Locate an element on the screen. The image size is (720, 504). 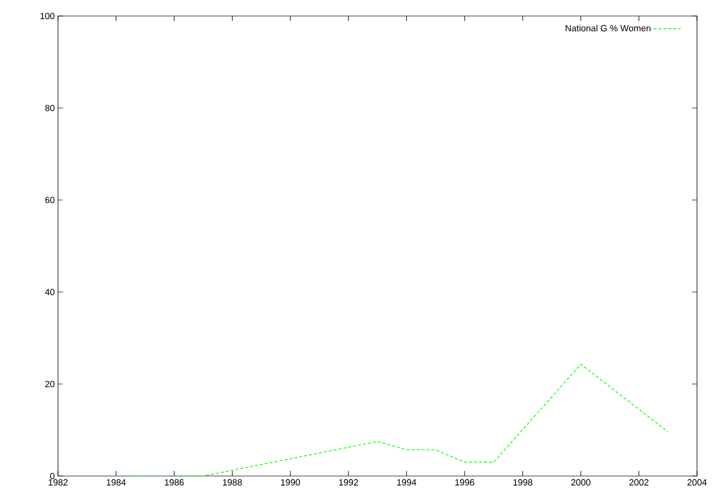
x-tick-label: 1984 is located at coordinates (116, 482).